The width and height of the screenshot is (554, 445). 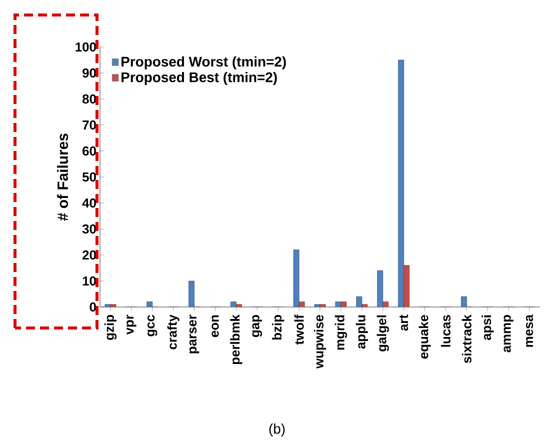 What do you see at coordinates (404, 322) in the screenshot?
I see `x-tick-label: art` at bounding box center [404, 322].